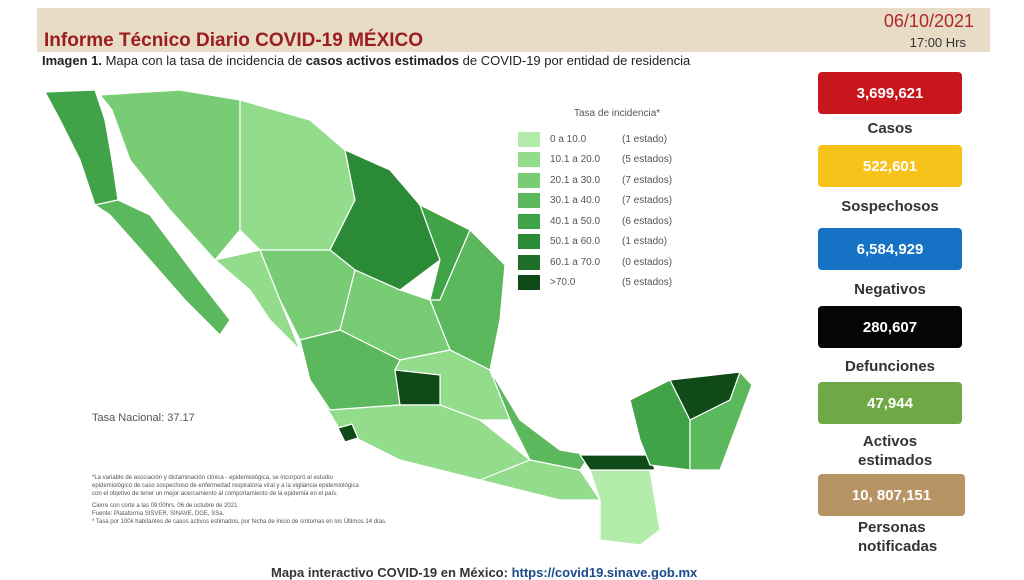 This screenshot has height=580, width=1024. I want to click on stat-label: Defunciones, so click(889, 366).